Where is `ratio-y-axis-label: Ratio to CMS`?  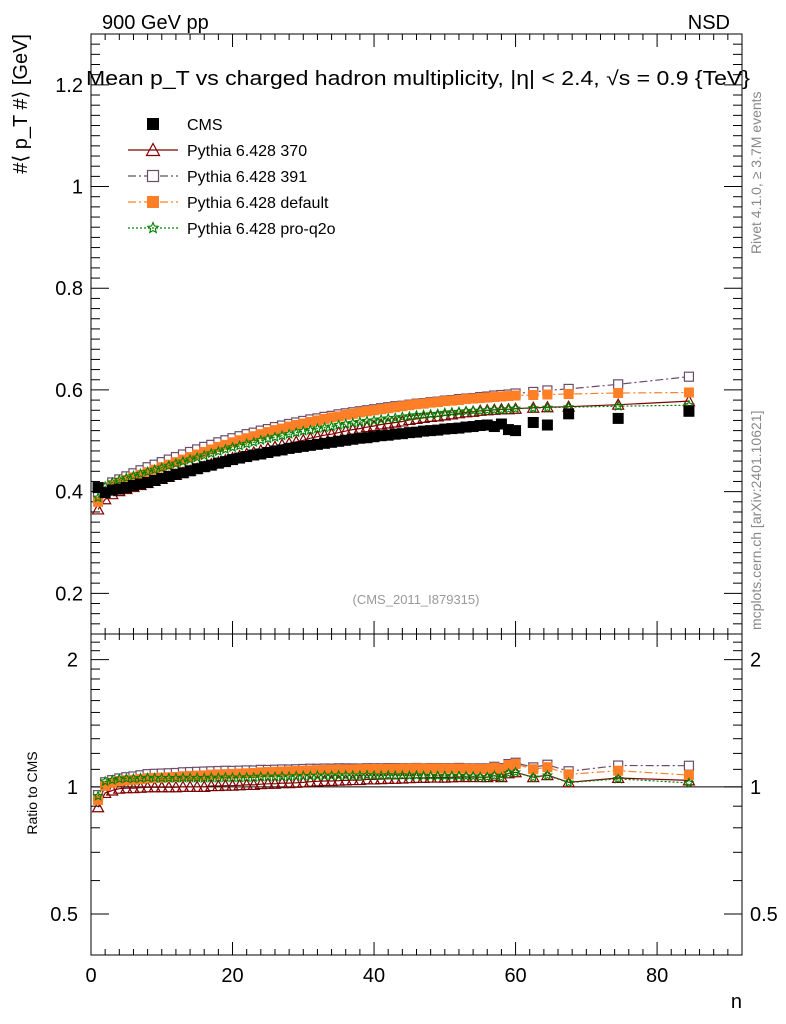 ratio-y-axis-label: Ratio to CMS is located at coordinates (32, 792).